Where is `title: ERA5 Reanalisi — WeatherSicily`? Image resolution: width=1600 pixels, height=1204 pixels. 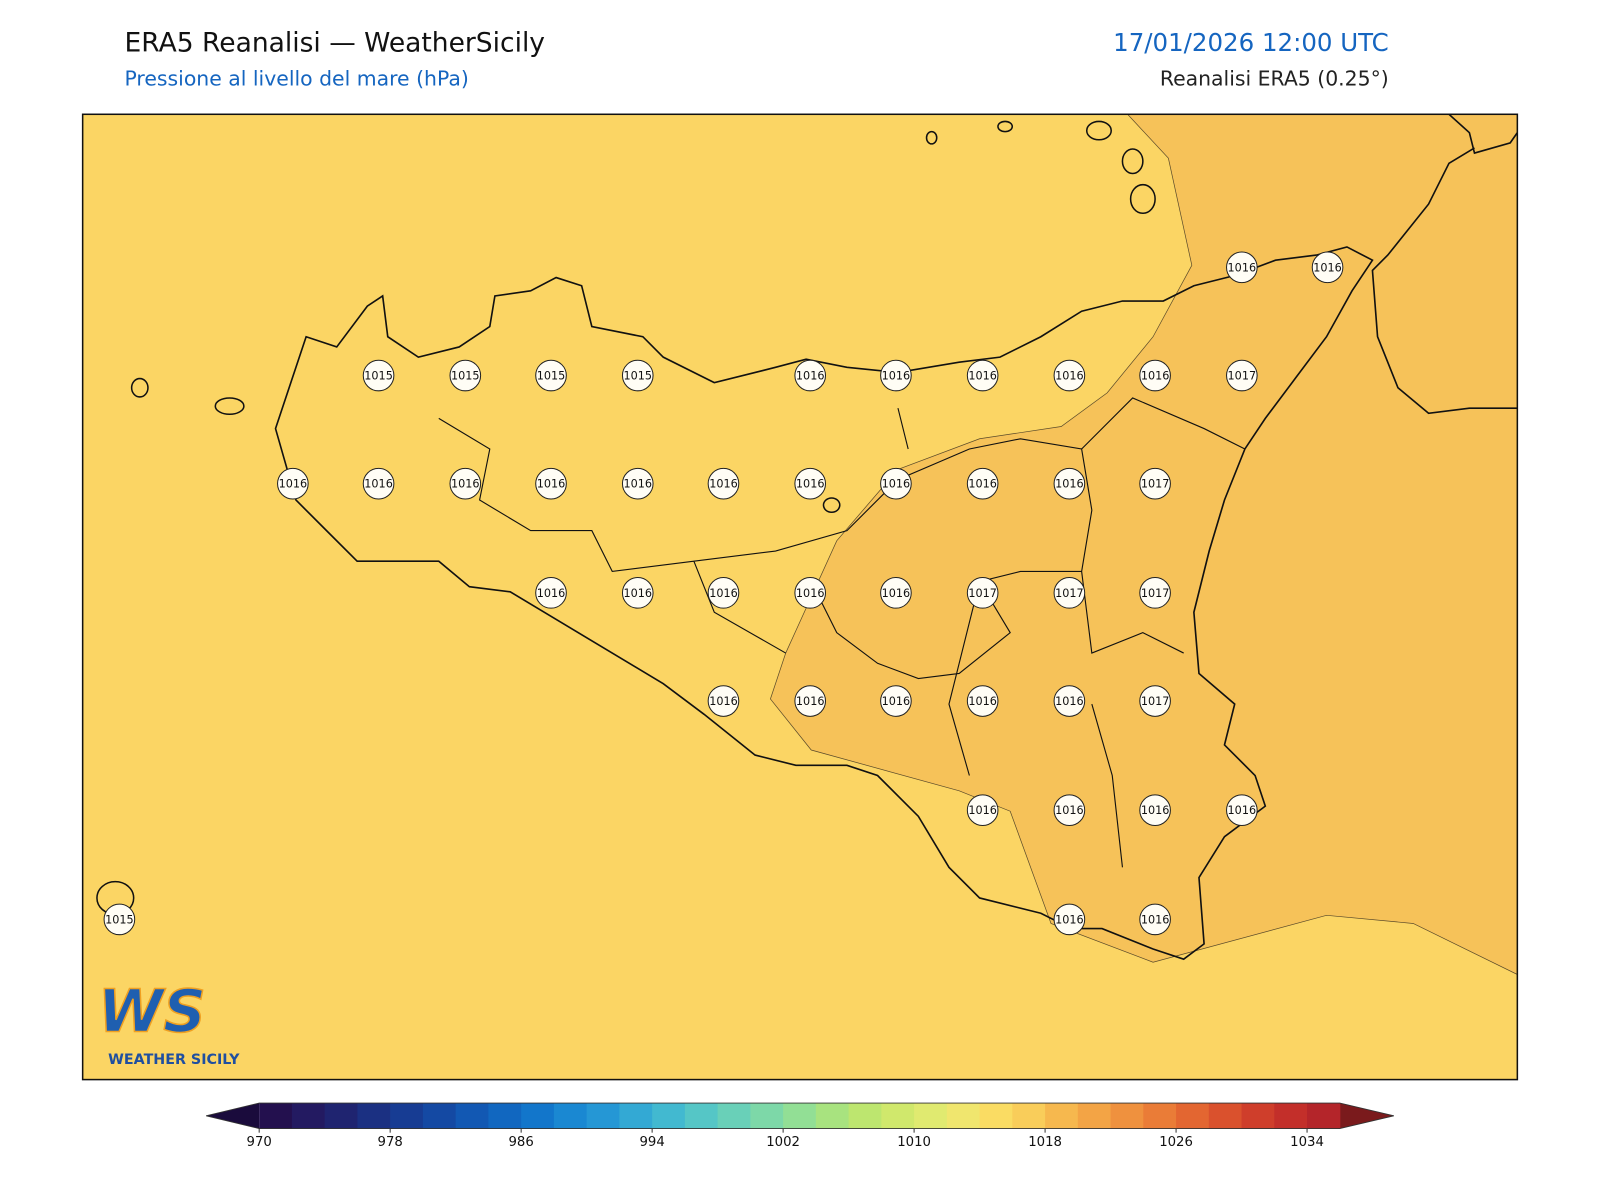
title: ERA5 Reanalisi — WeatherSicily is located at coordinates (334, 42).